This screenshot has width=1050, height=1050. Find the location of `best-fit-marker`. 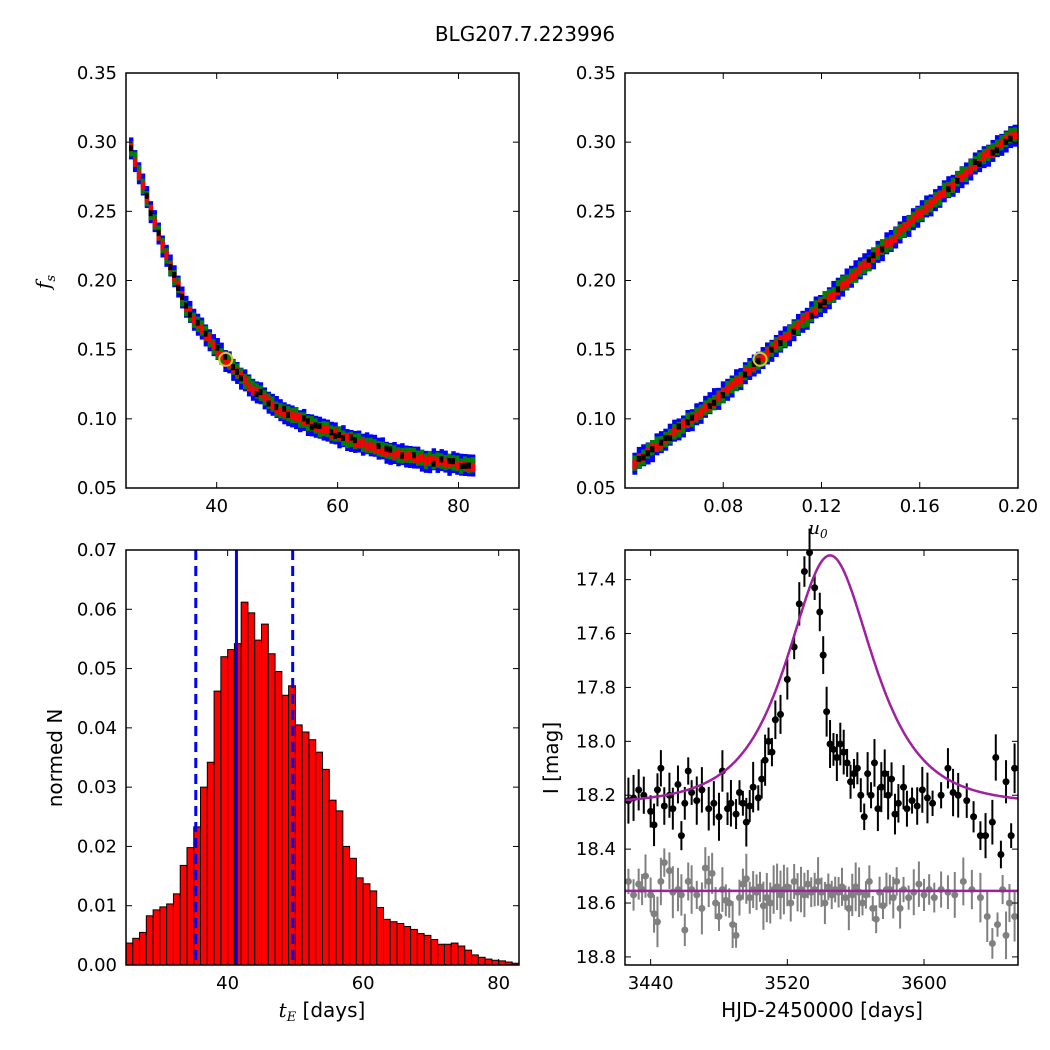

best-fit-marker is located at coordinates (226, 359).